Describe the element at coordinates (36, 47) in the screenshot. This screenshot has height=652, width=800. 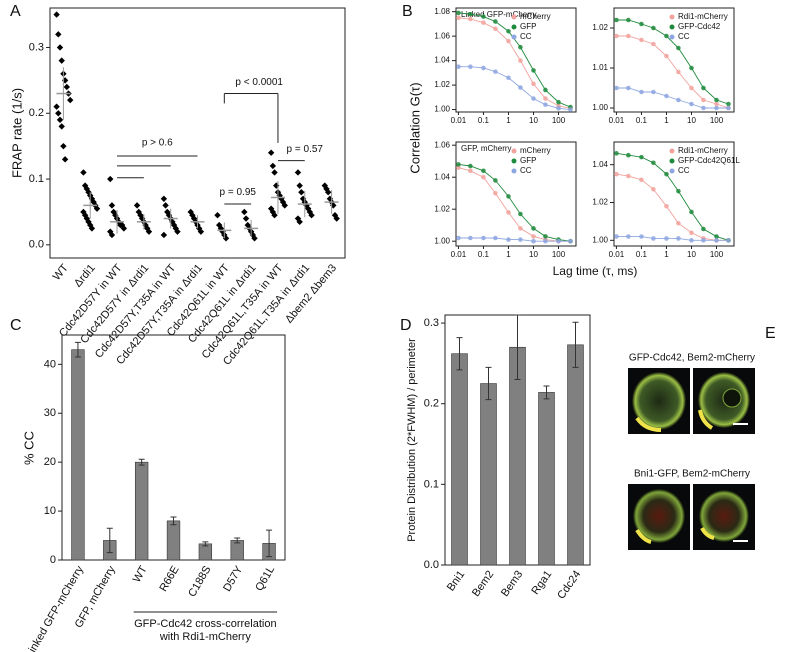
I see `y-tick-label: 0.3` at that location.